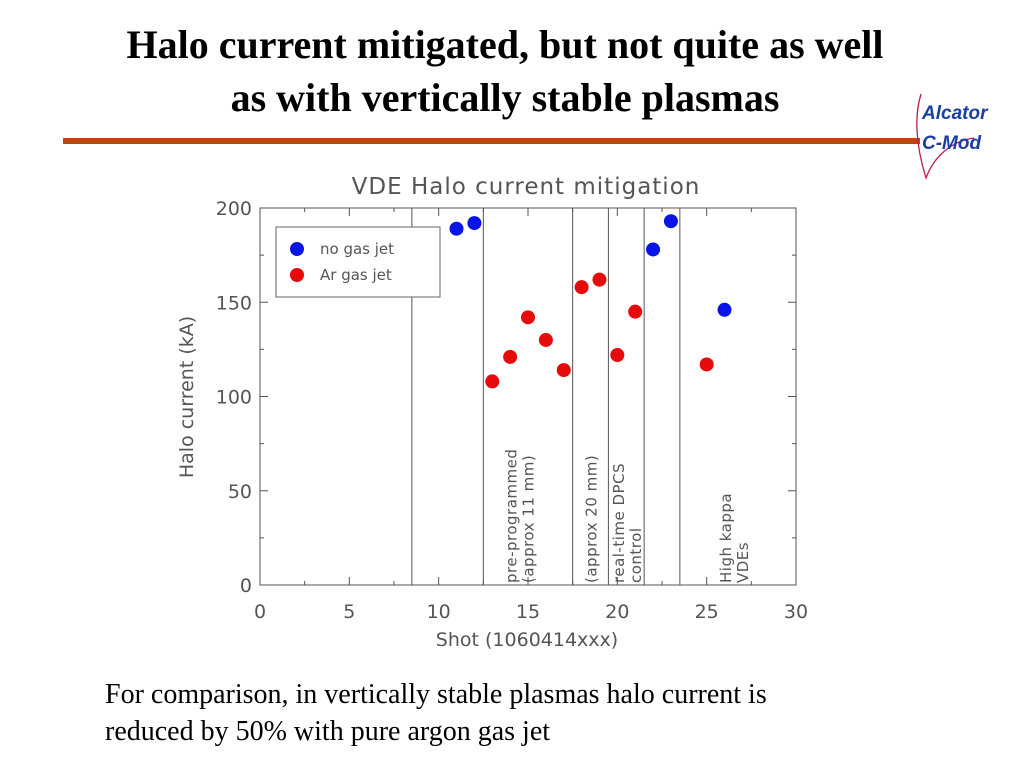 The height and width of the screenshot is (768, 1024). I want to click on region-annotation-line: control, so click(636, 556).